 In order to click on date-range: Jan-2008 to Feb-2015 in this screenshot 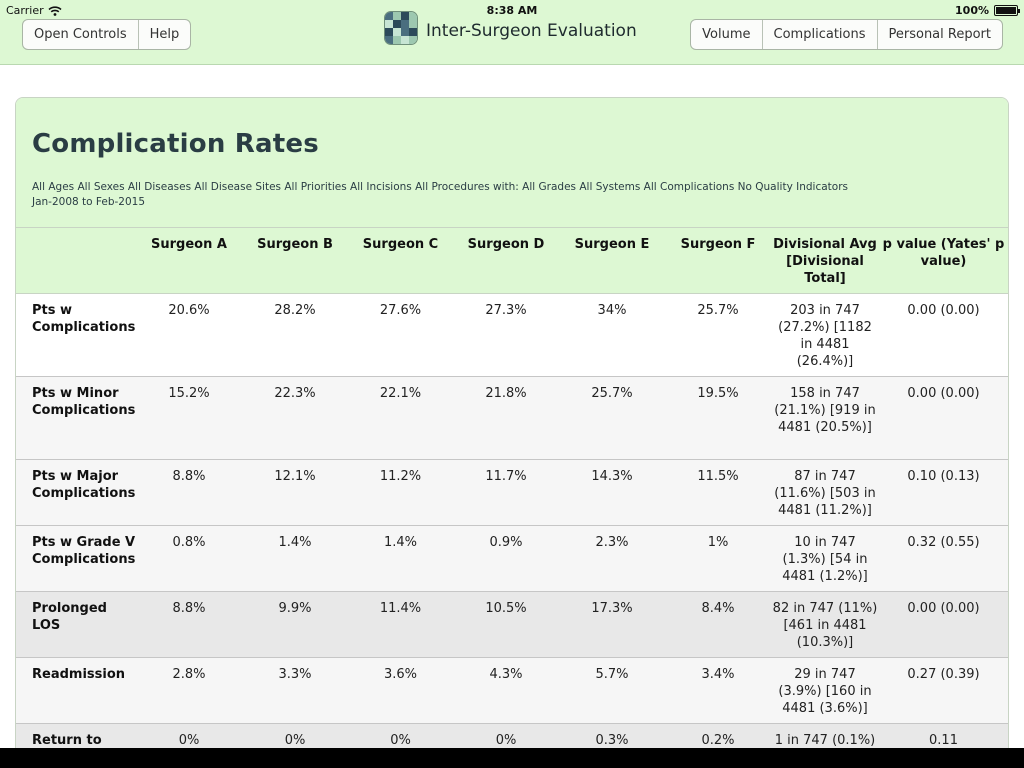, I will do `click(89, 202)`.